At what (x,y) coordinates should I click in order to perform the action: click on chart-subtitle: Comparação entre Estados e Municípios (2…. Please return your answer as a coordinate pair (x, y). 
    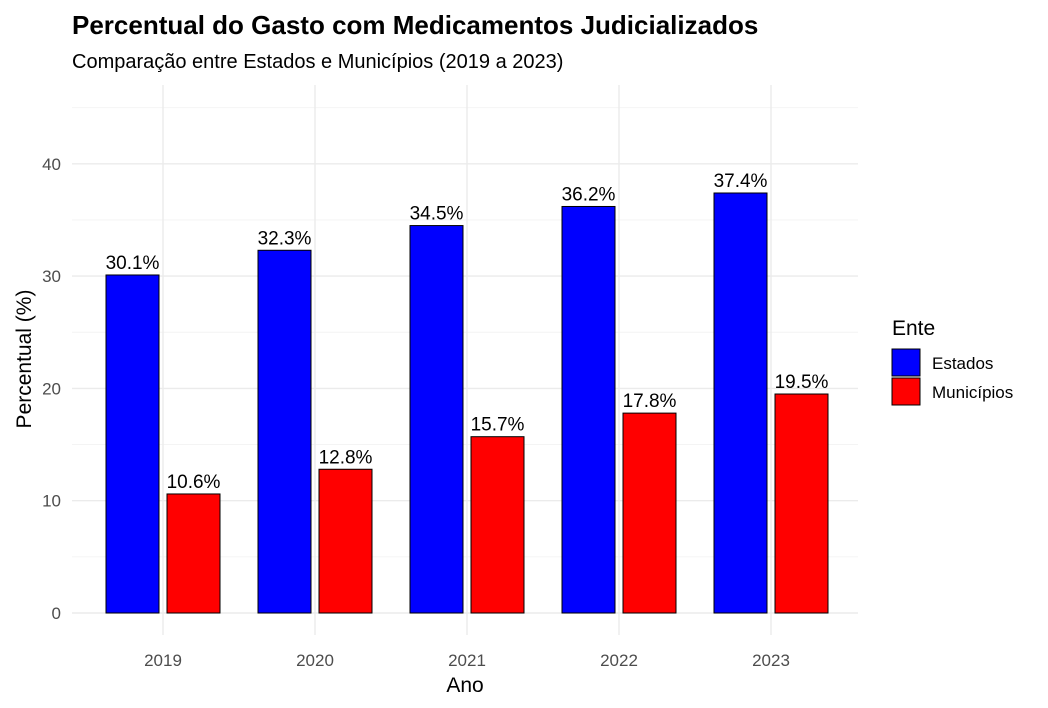
    Looking at the image, I should click on (317, 62).